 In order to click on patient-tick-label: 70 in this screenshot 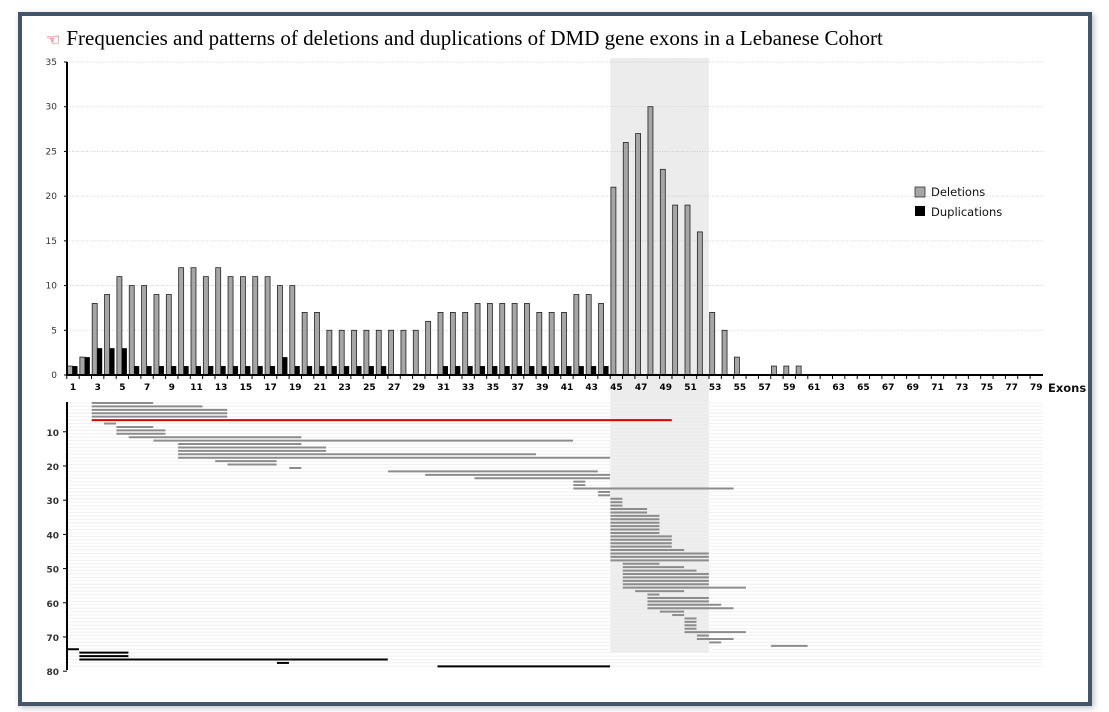, I will do `click(52, 639)`.